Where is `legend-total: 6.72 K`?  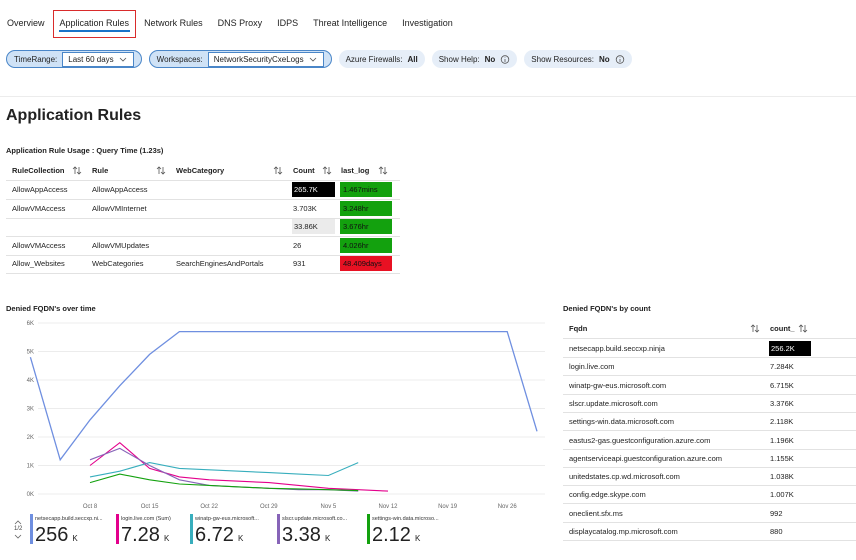 legend-total: 6.72 K is located at coordinates (219, 535).